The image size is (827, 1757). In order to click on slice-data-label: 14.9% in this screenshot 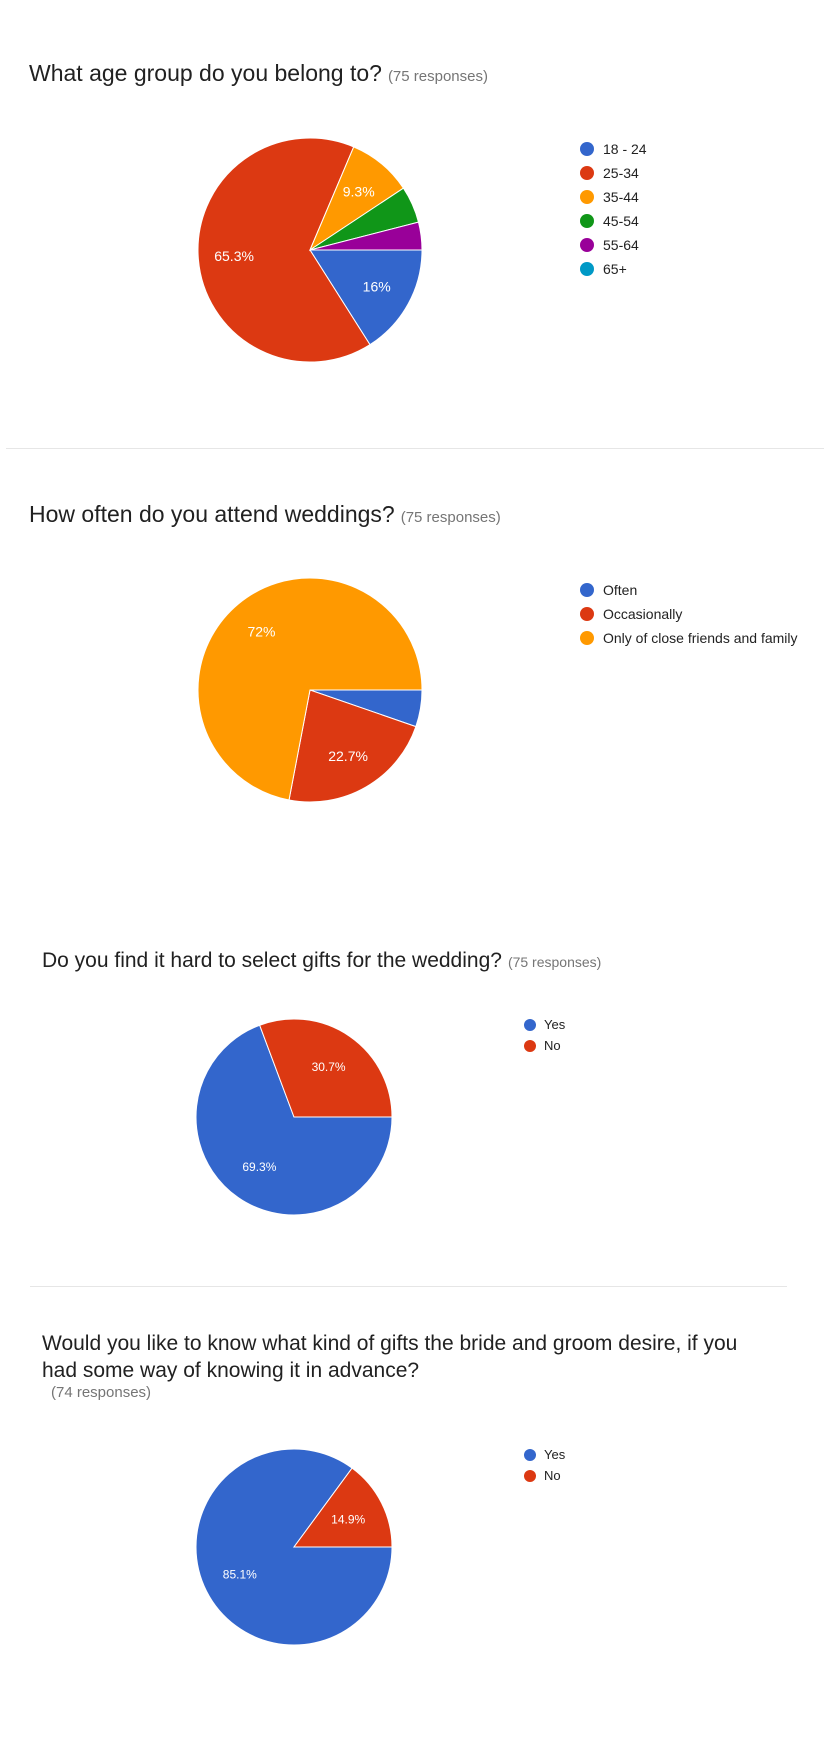, I will do `click(348, 1520)`.